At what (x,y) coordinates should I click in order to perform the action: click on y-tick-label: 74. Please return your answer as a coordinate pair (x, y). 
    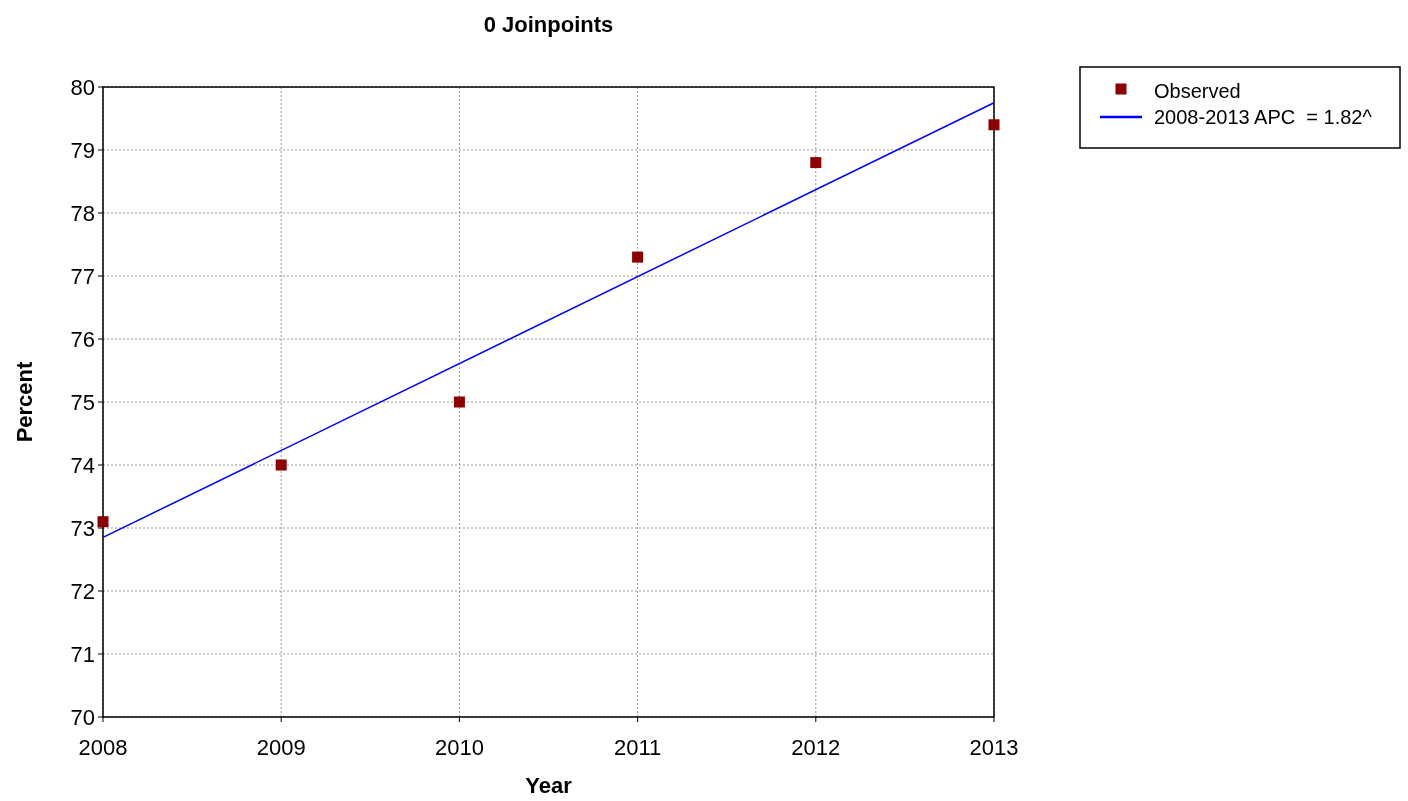
    Looking at the image, I should click on (82, 465).